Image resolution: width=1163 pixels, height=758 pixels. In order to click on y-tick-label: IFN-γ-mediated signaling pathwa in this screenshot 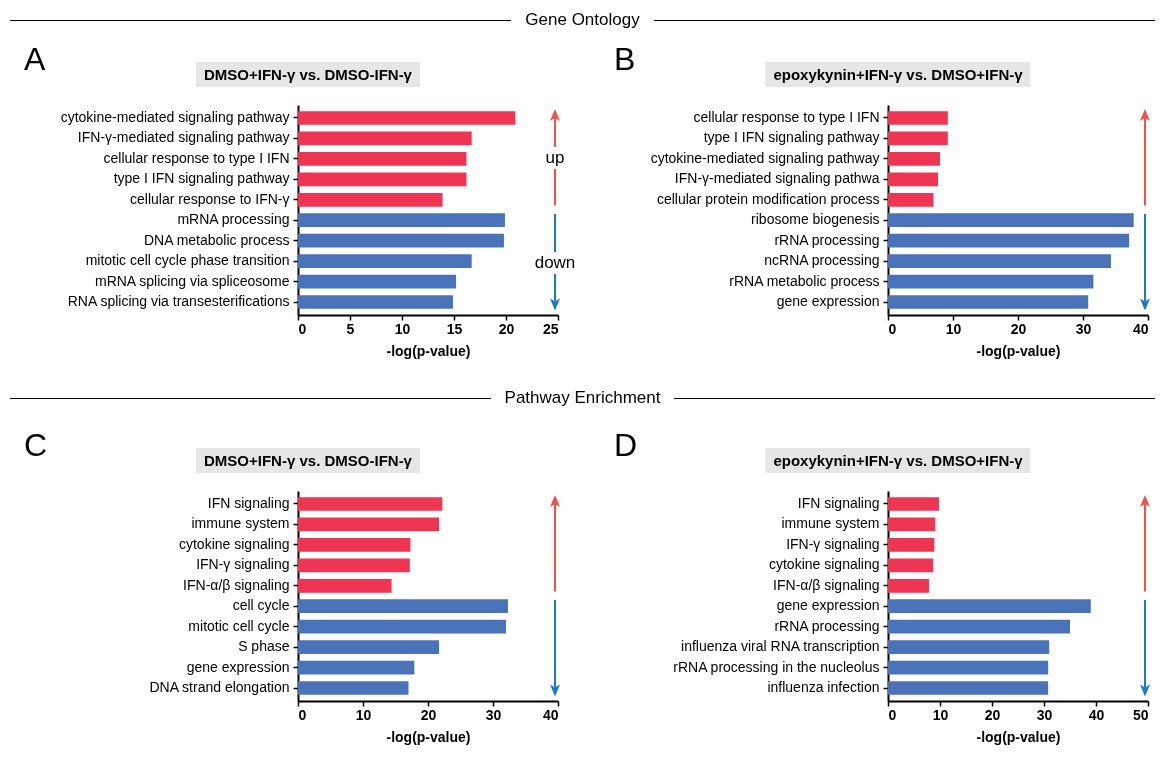, I will do `click(777, 178)`.